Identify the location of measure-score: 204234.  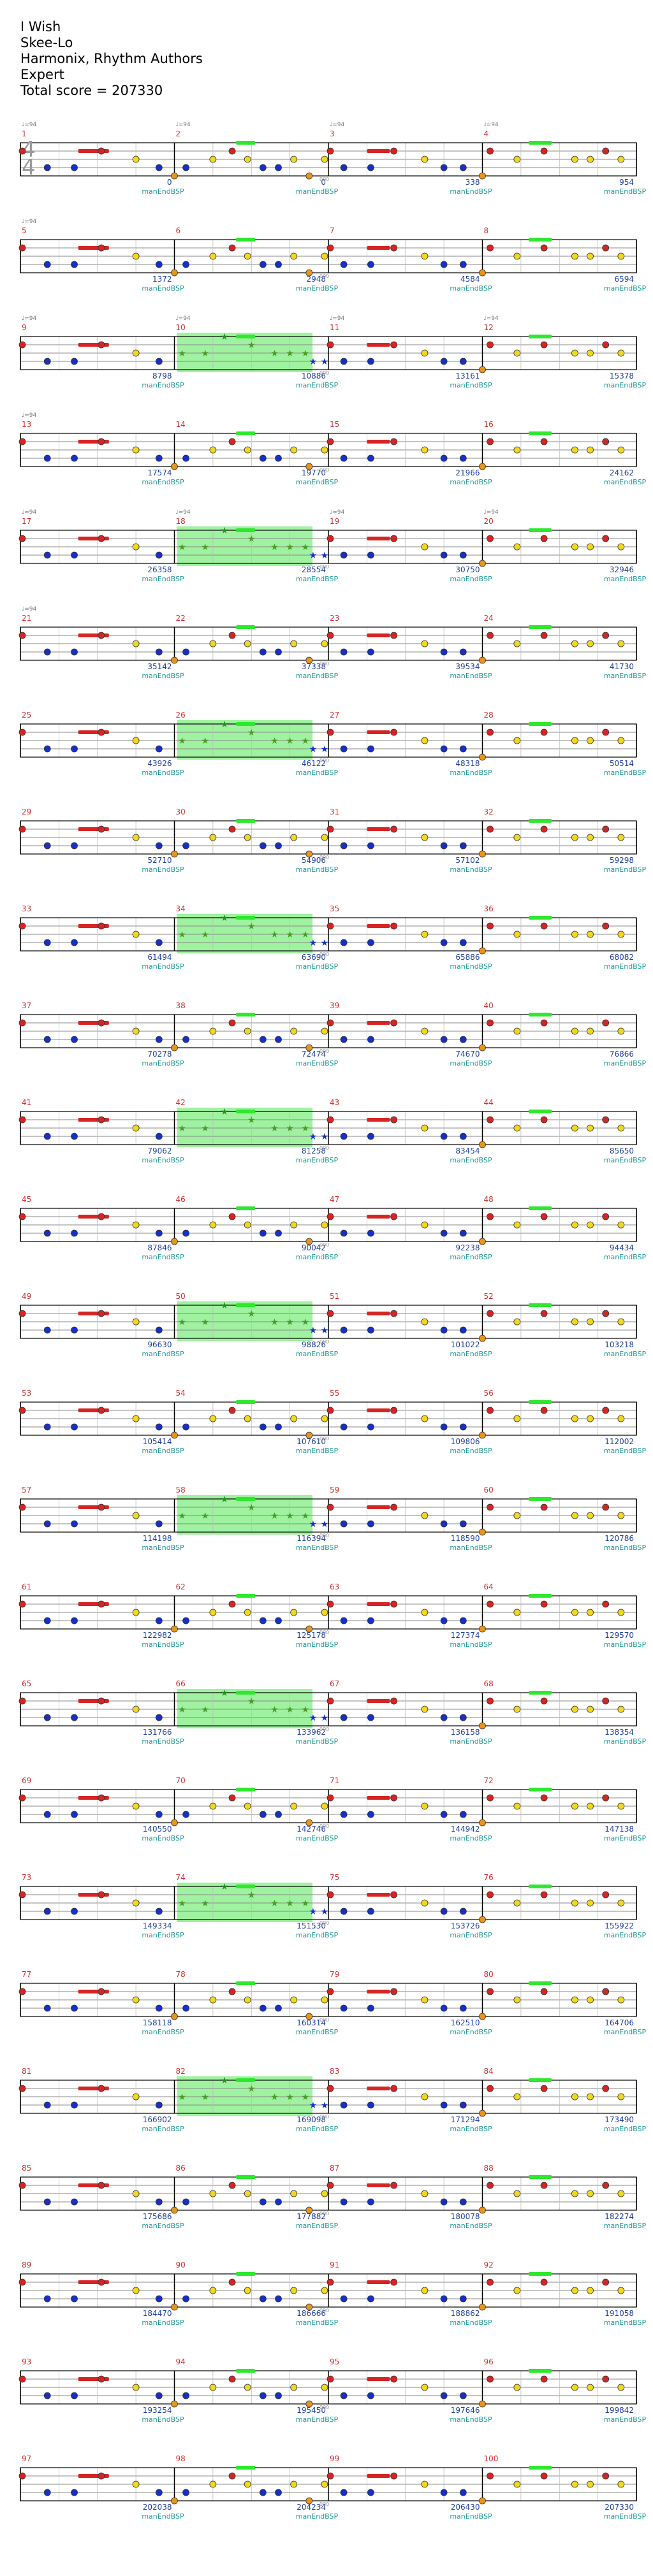
(311, 2507).